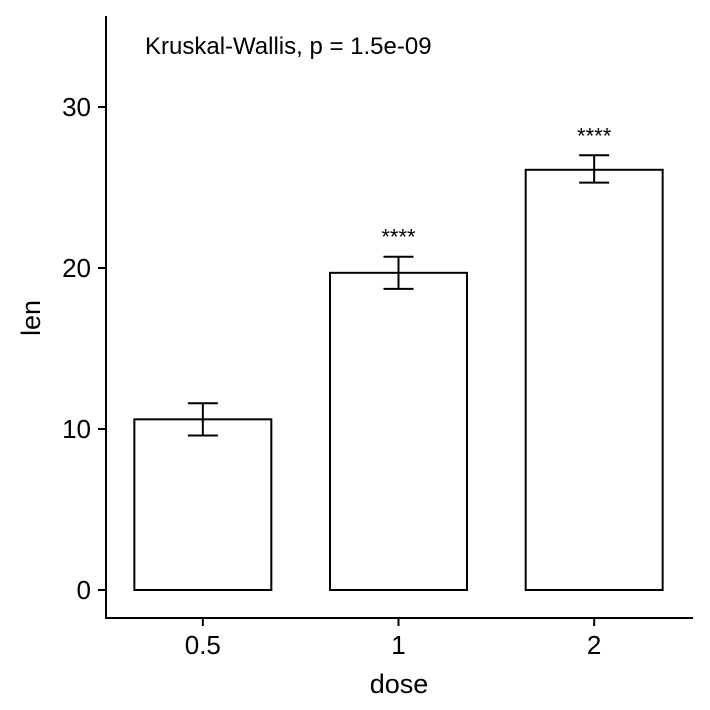  What do you see at coordinates (399, 684) in the screenshot?
I see `x-axis-title: dose` at bounding box center [399, 684].